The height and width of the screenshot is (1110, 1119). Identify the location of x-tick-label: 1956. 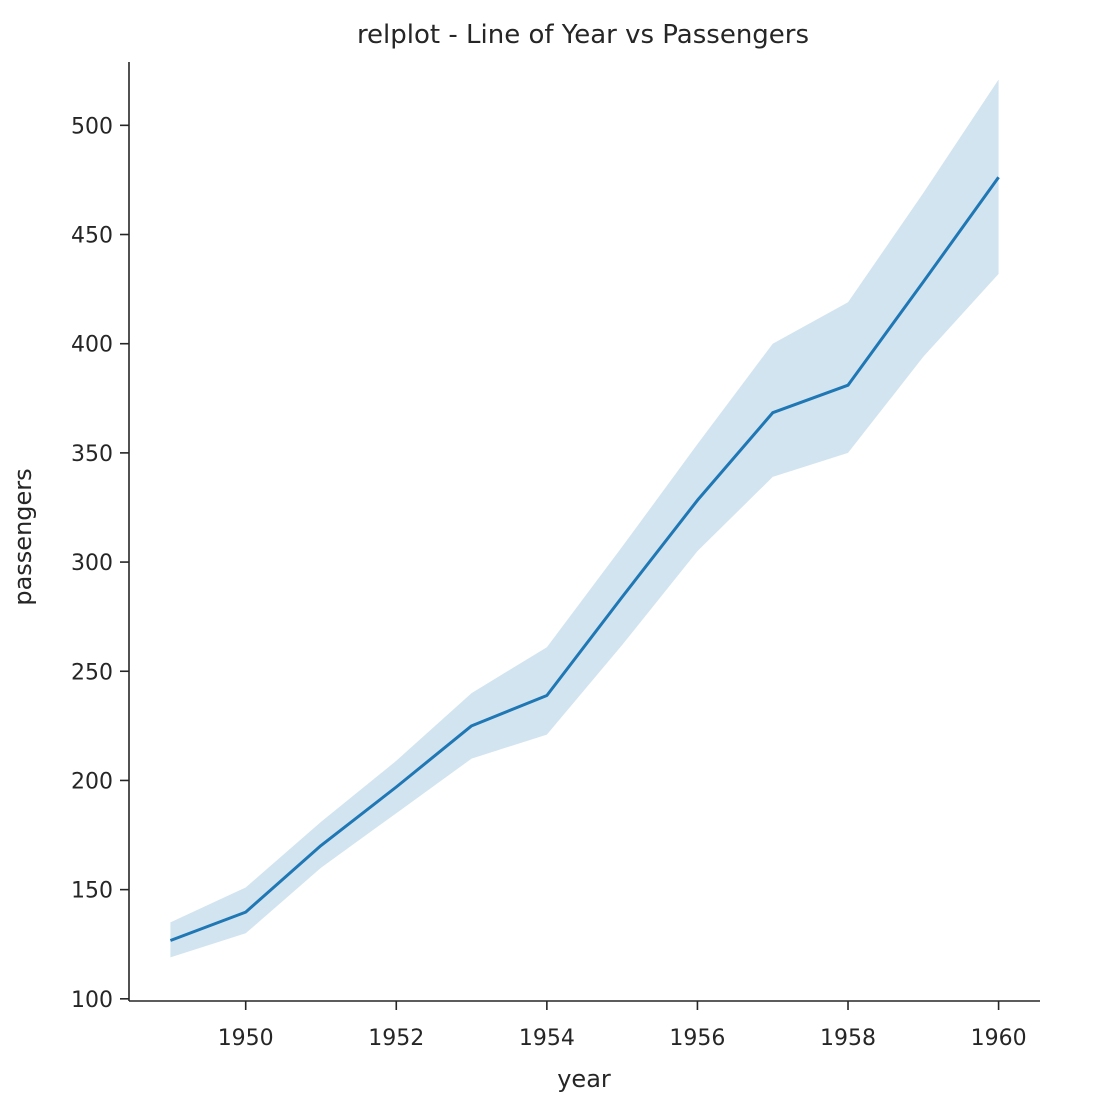
(697, 1038).